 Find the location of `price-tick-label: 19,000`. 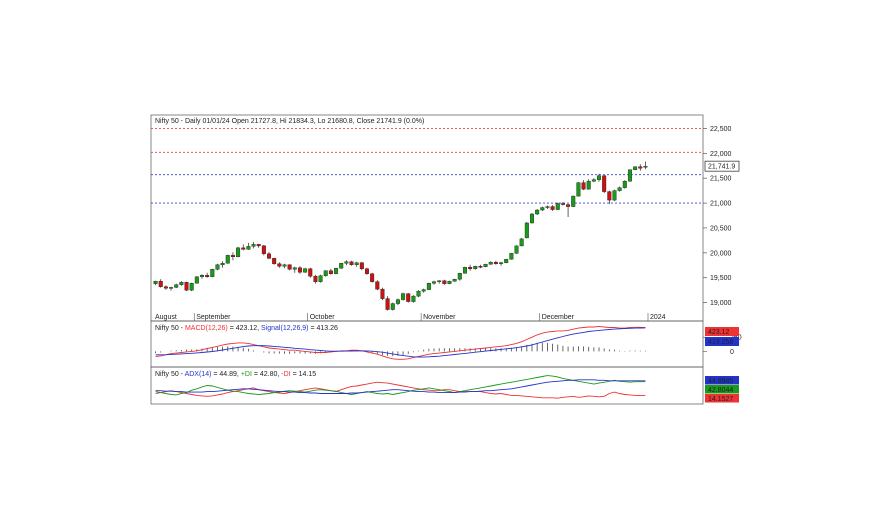

price-tick-label: 19,000 is located at coordinates (721, 303).